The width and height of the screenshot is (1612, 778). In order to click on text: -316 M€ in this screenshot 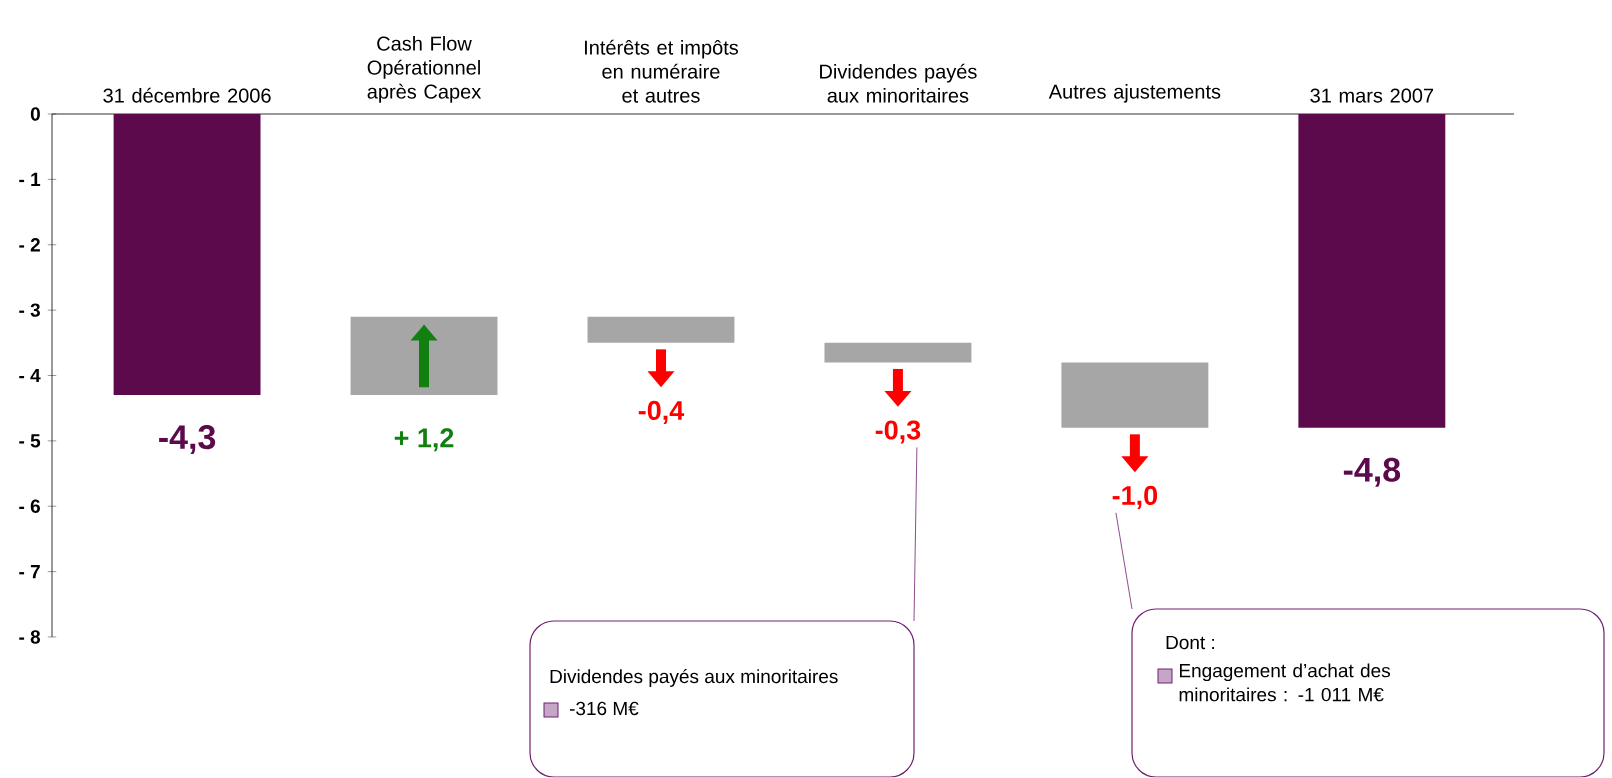, I will do `click(604, 708)`.